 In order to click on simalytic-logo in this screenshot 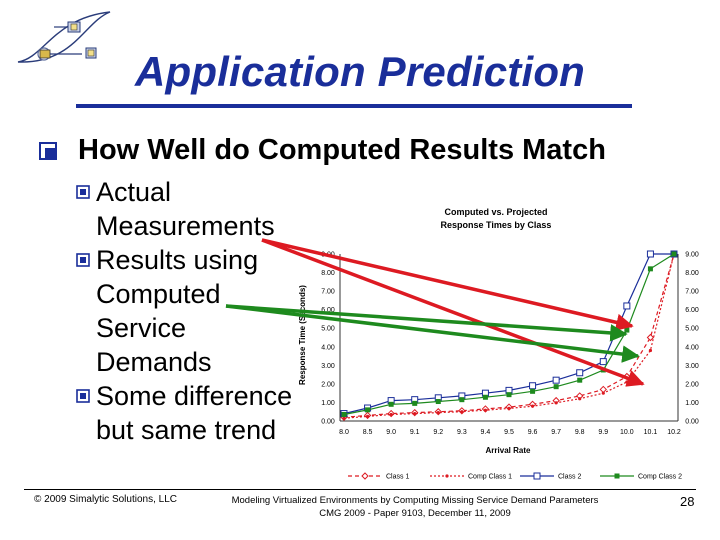, I will do `click(64, 37)`.